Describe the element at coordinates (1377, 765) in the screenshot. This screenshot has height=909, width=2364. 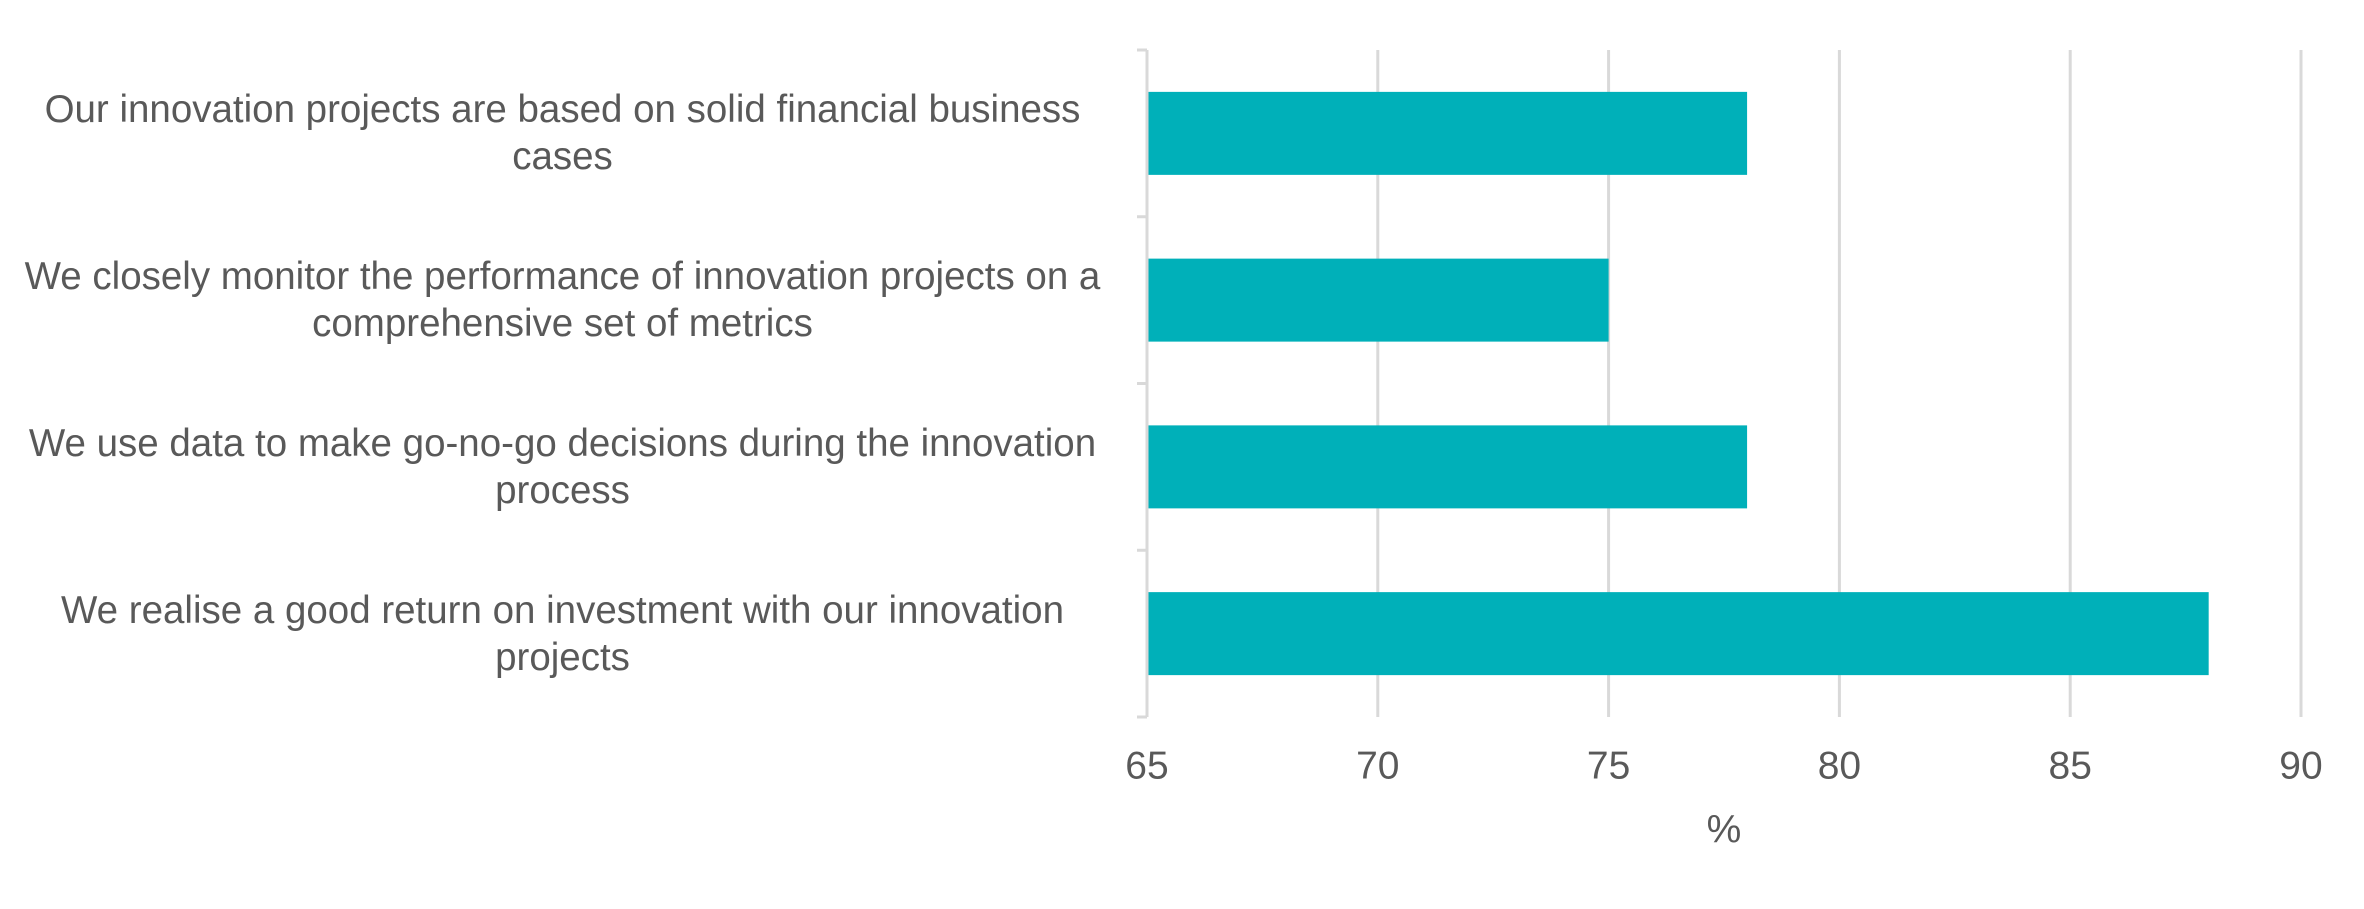
I see `x-tick-label: 70` at that location.